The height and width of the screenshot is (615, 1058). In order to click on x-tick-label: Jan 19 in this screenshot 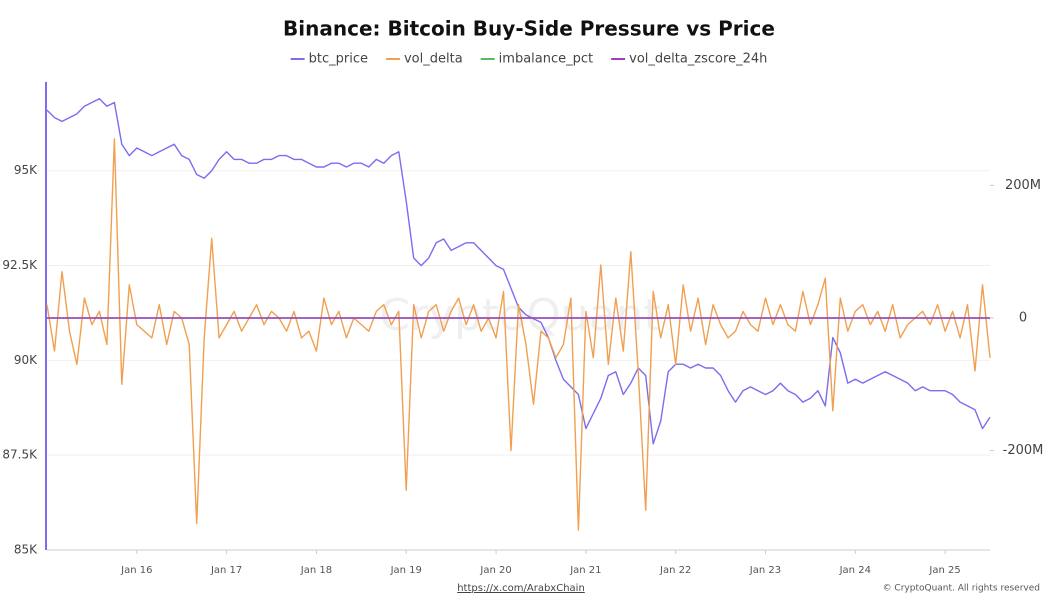, I will do `click(406, 570)`.